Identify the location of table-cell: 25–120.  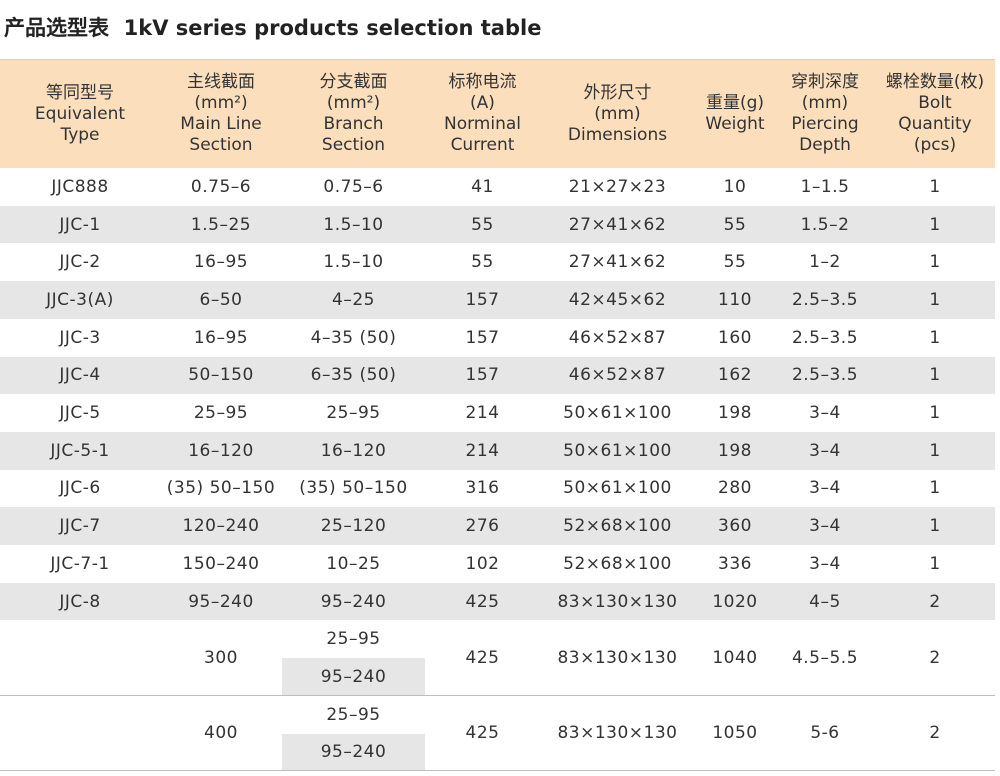
(353, 526).